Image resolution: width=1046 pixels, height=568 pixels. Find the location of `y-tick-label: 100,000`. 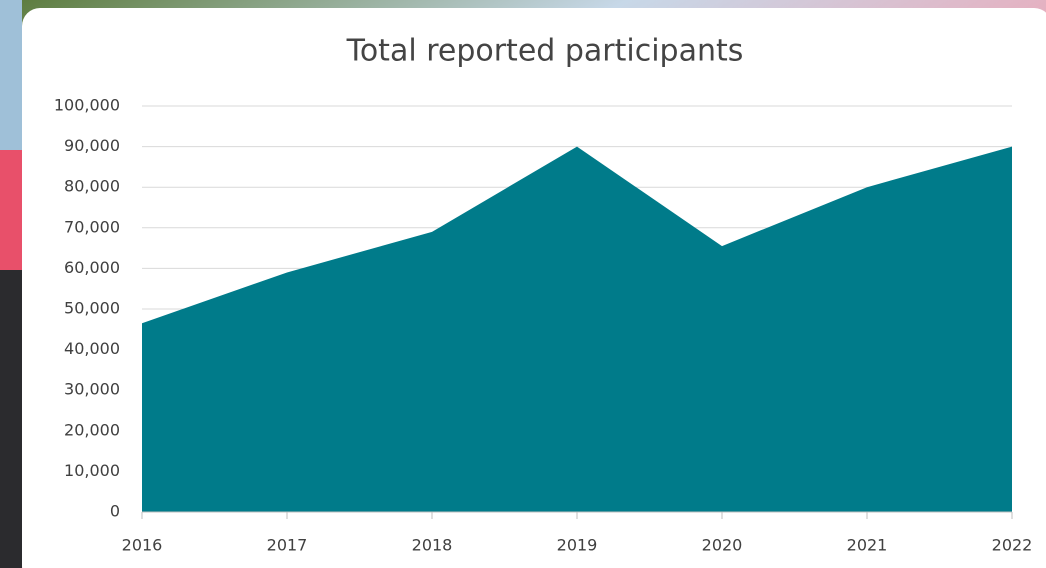

y-tick-label: 100,000 is located at coordinates (87, 105).